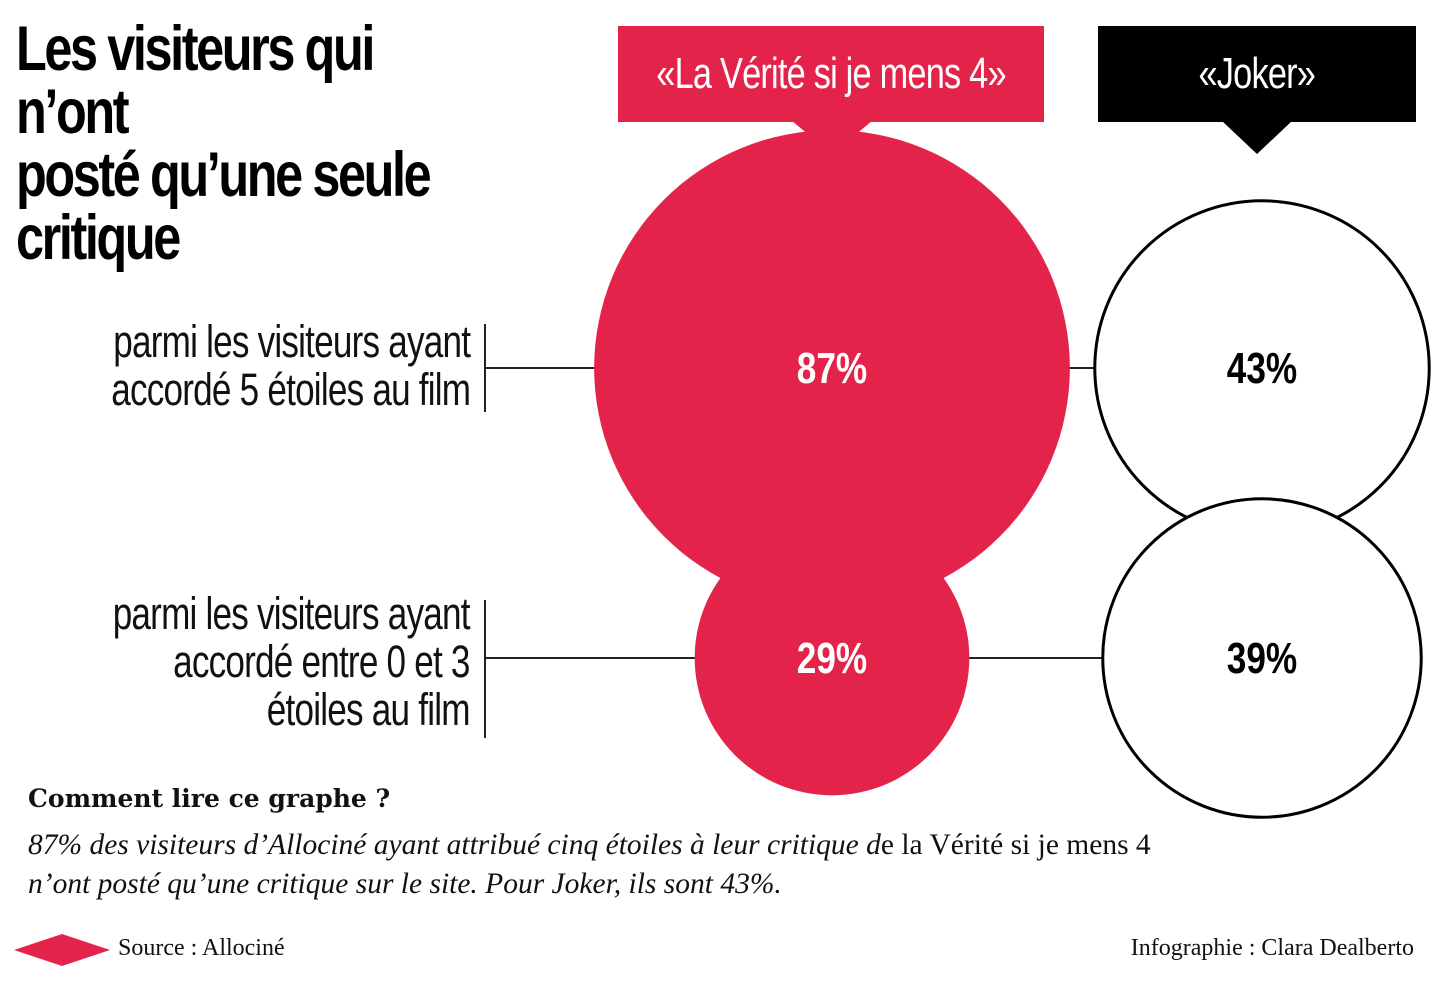  What do you see at coordinates (1015, 845) in the screenshot?
I see `how-to-read-line1-roman: e la Vérité si je mens 4` at bounding box center [1015, 845].